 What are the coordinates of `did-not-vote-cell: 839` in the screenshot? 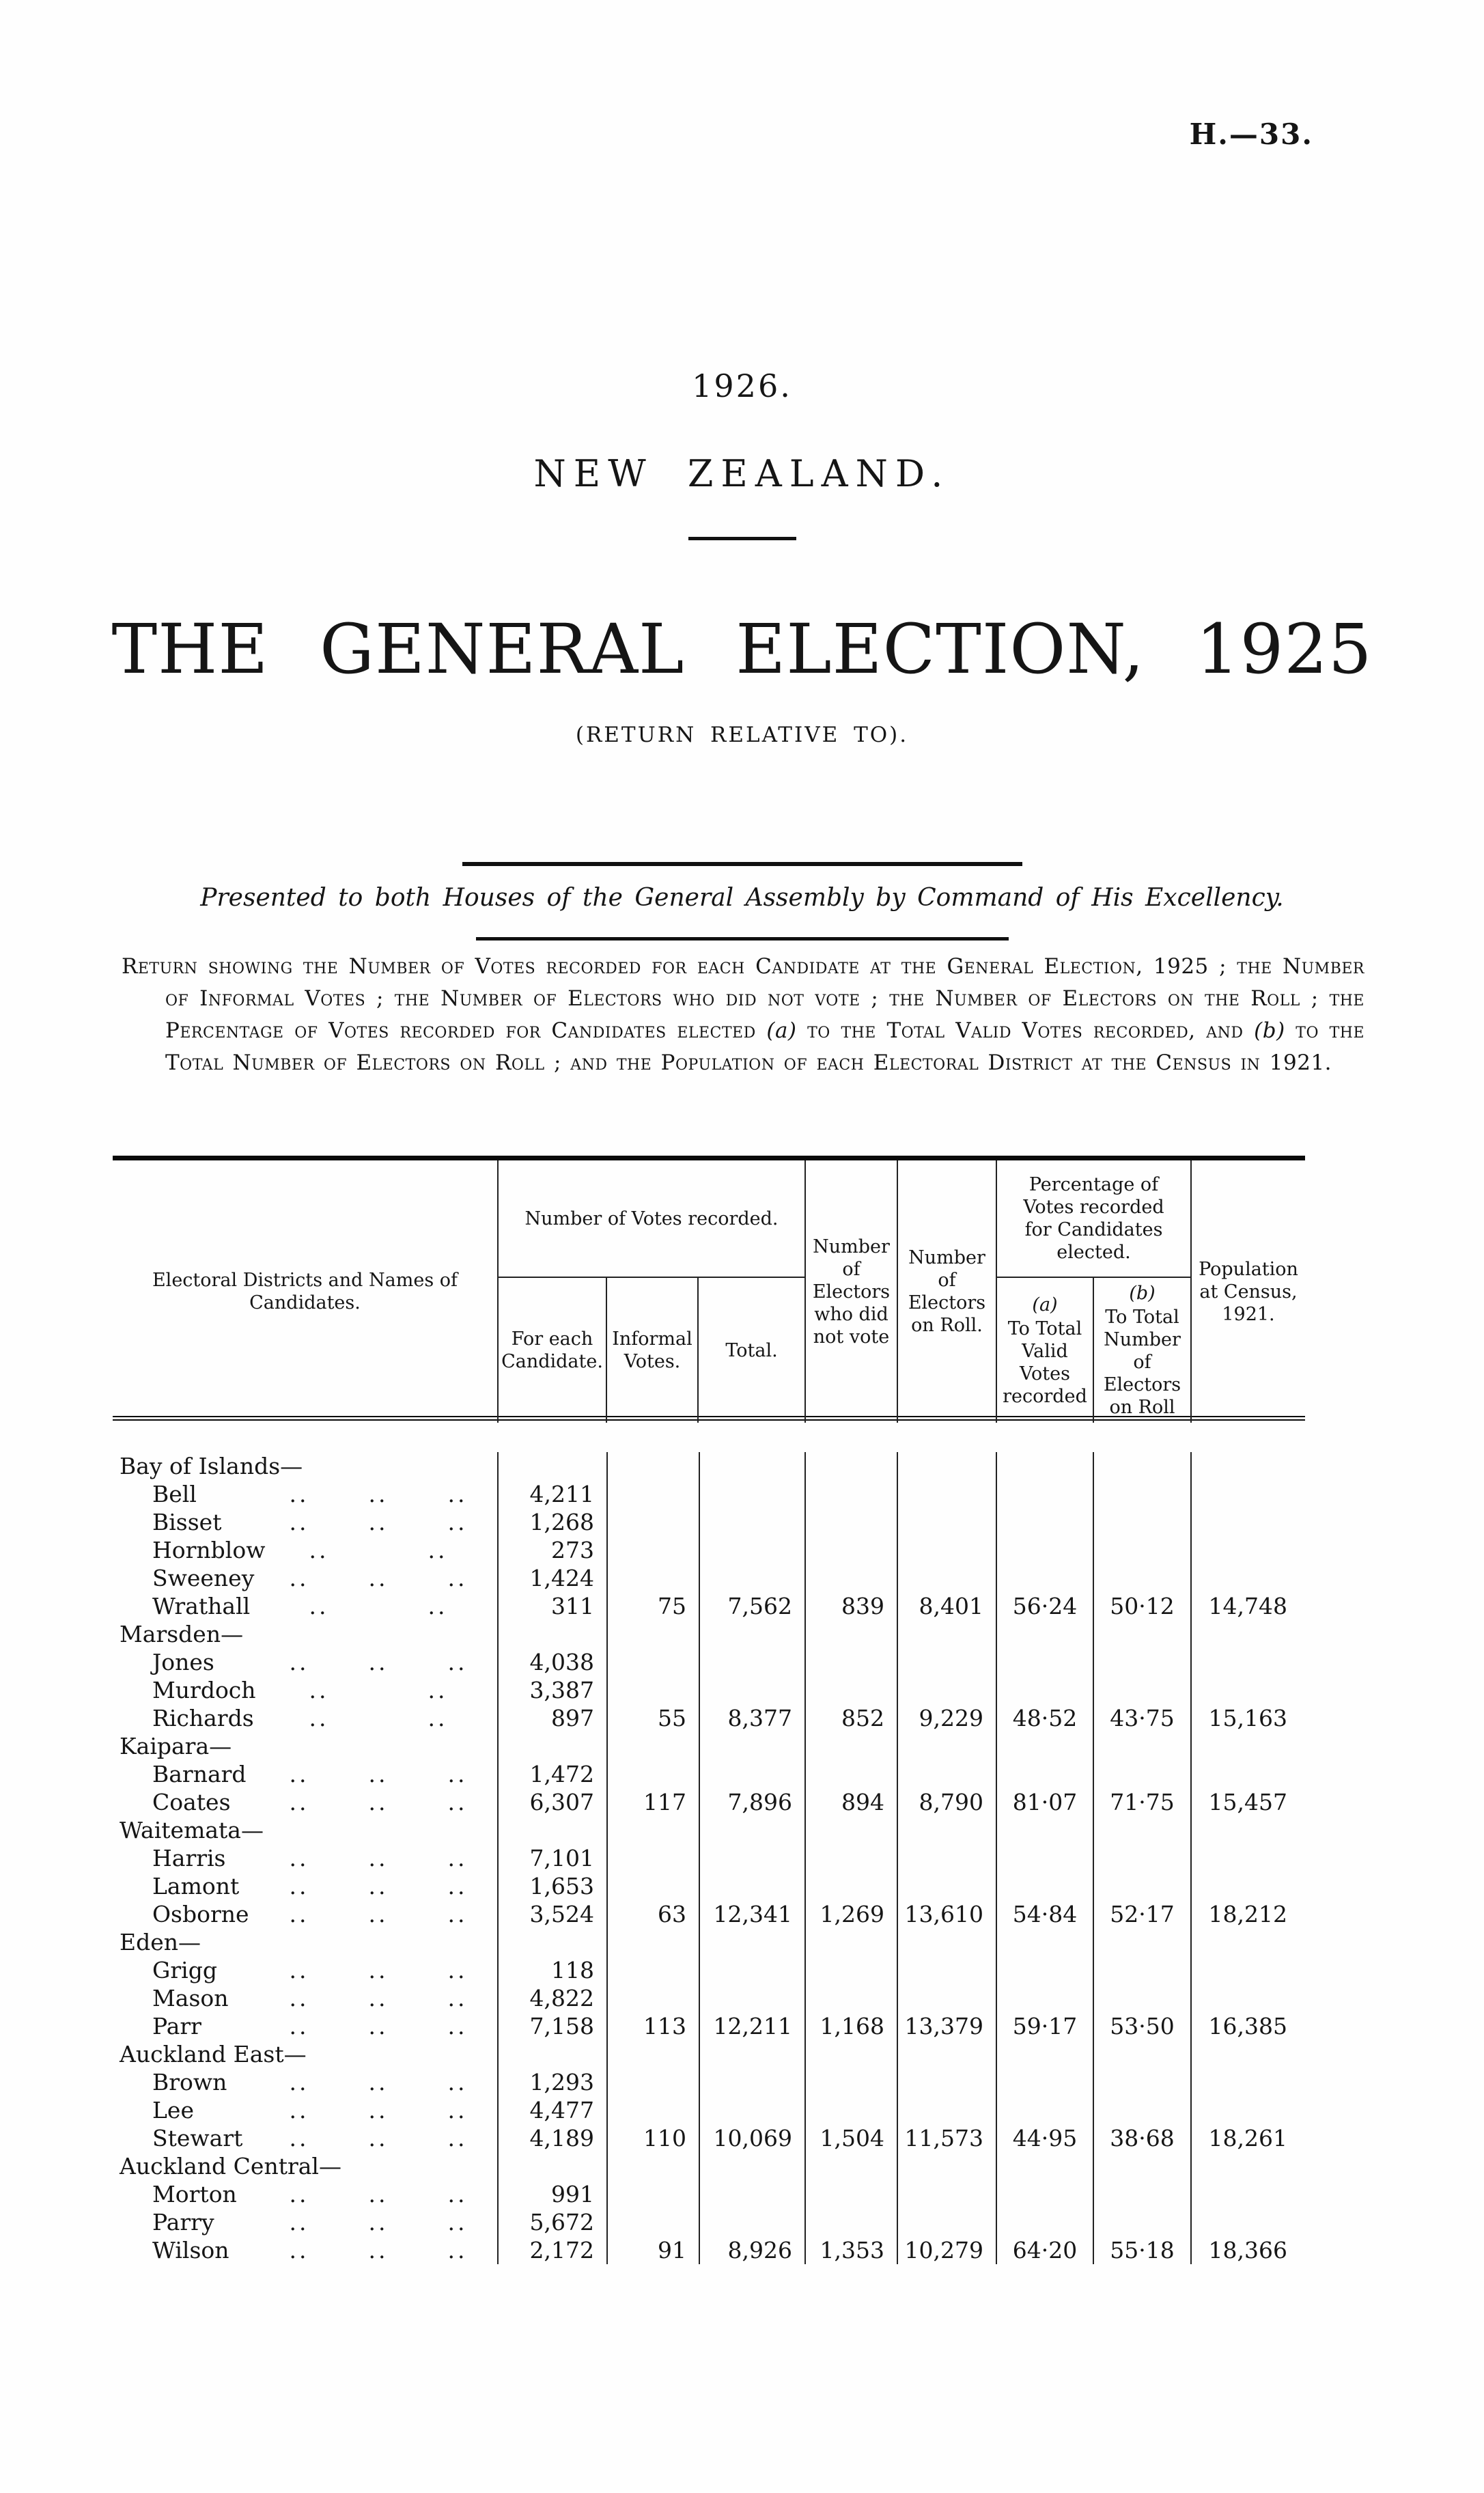 It's located at (852, 1606).